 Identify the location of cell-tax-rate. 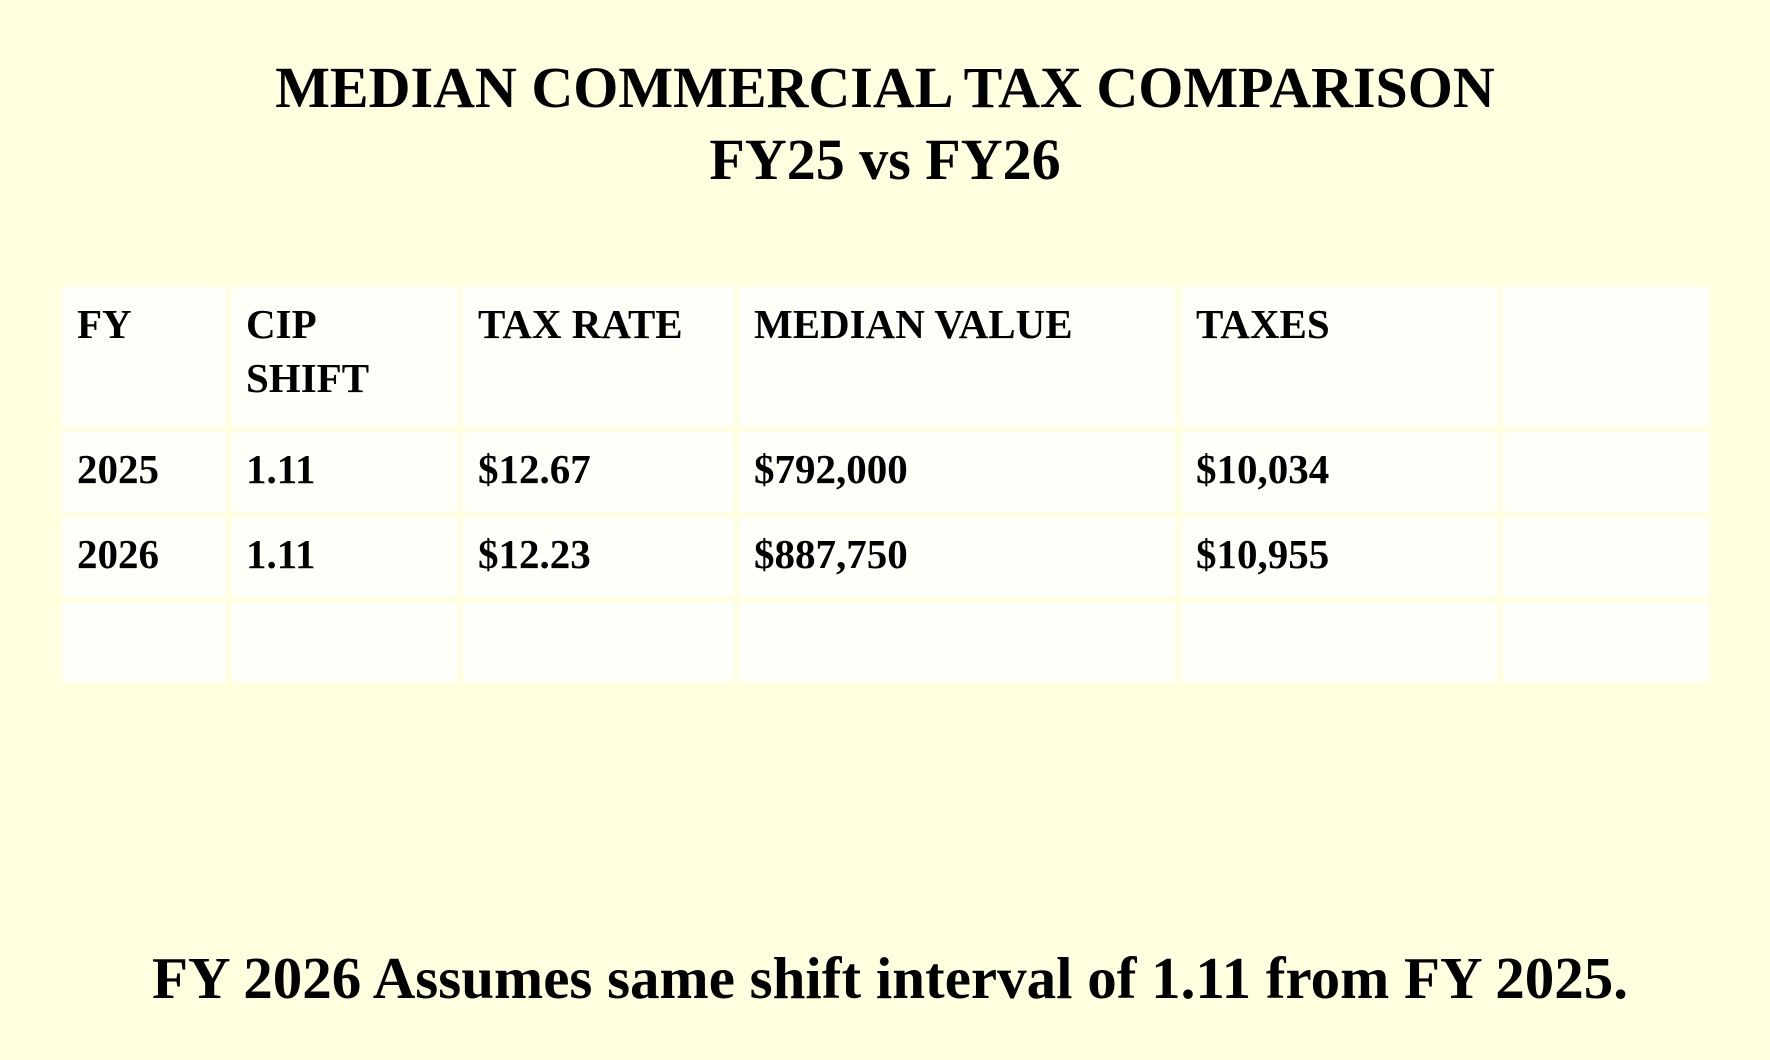
(598, 642).